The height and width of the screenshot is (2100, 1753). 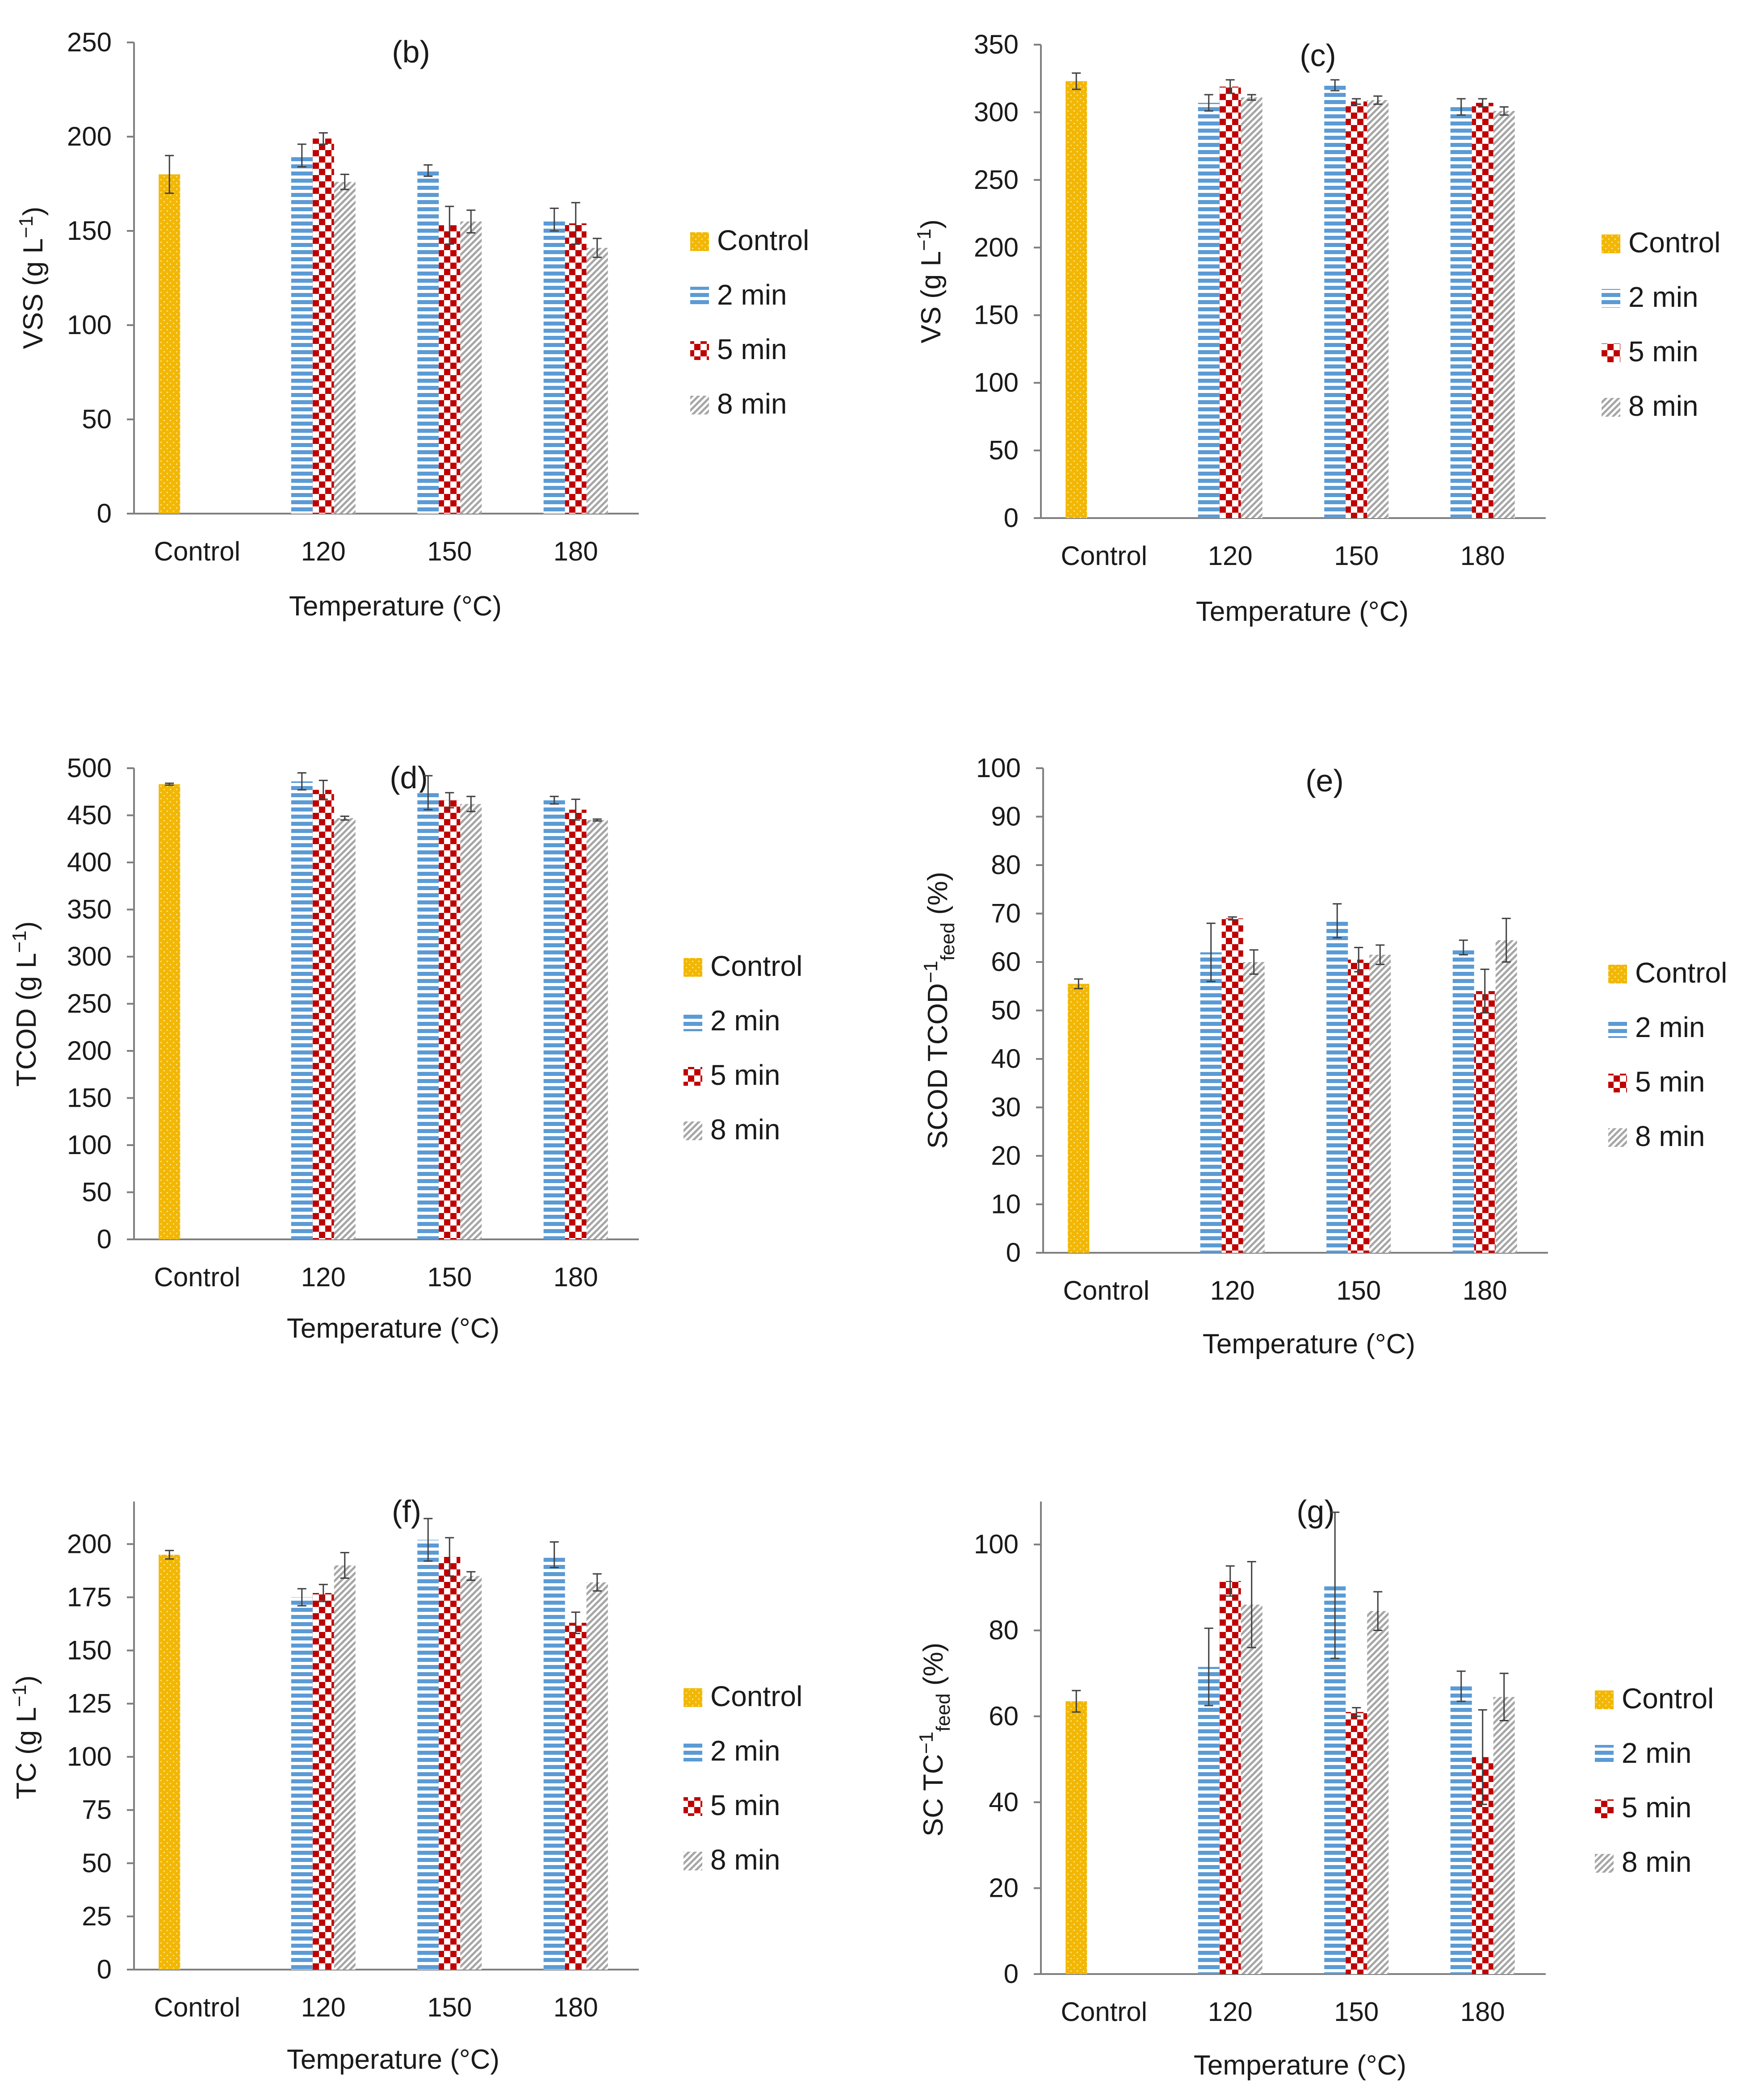 What do you see at coordinates (1006, 1107) in the screenshot?
I see `y-tick-label: 30` at bounding box center [1006, 1107].